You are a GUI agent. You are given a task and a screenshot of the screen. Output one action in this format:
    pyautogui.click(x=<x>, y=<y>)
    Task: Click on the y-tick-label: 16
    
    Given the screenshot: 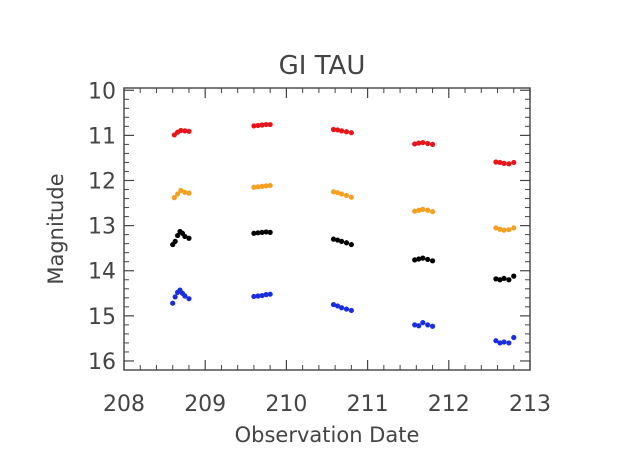 What is the action you would take?
    pyautogui.click(x=102, y=362)
    